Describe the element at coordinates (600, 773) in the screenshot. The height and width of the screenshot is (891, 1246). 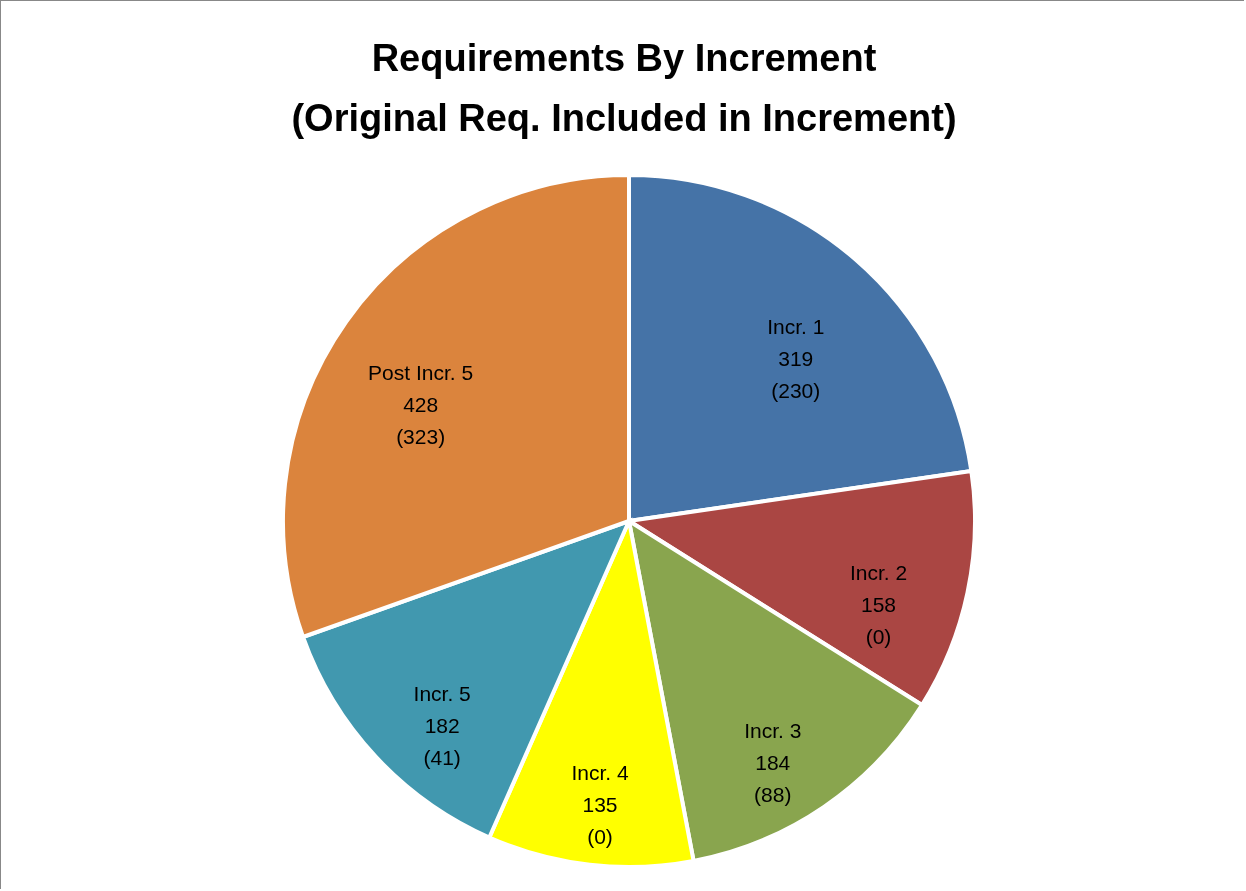
I see `slice-label: Incr. 4` at that location.